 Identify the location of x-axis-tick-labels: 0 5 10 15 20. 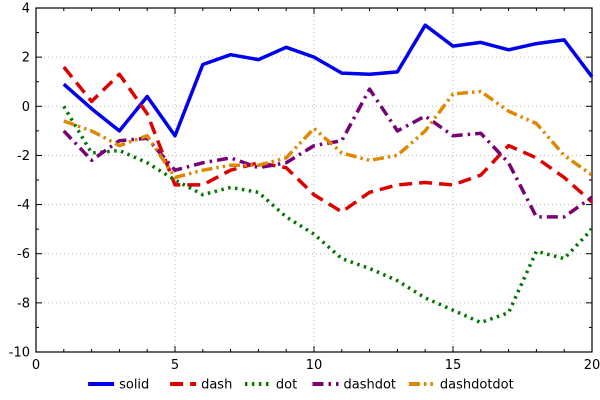
(316, 365).